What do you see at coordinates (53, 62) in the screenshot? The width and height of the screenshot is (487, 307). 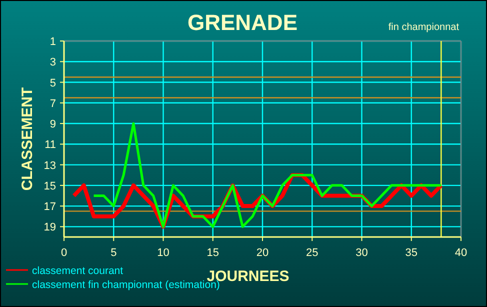 I see `y-tick-label: 3` at bounding box center [53, 62].